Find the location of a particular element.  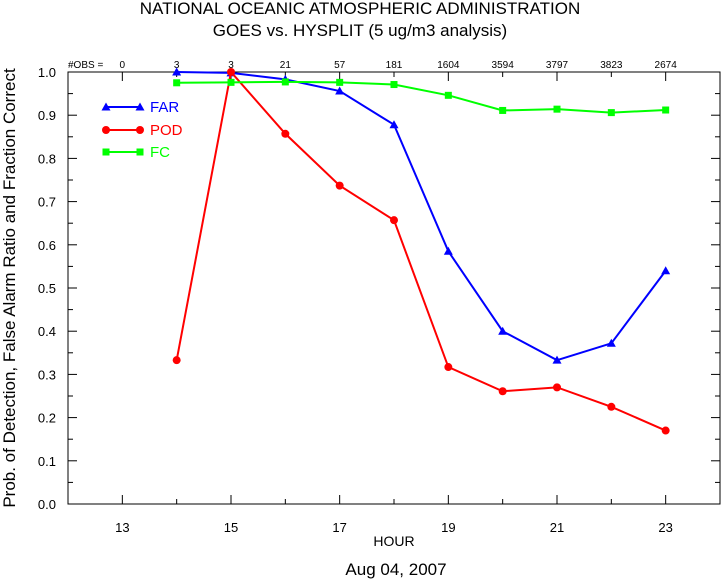

obs-count: 2674 is located at coordinates (666, 65).